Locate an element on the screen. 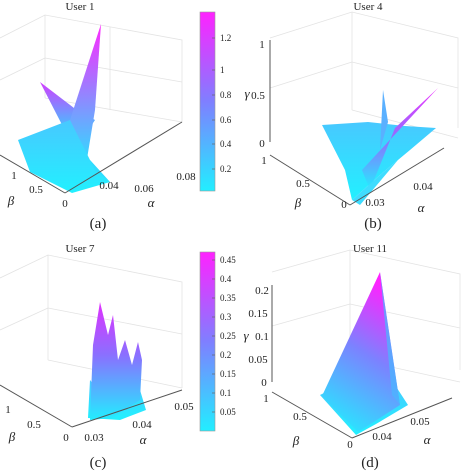 The width and height of the screenshot is (474, 474). panel-c-cbar-tick-8: 0.4 is located at coordinates (226, 279).